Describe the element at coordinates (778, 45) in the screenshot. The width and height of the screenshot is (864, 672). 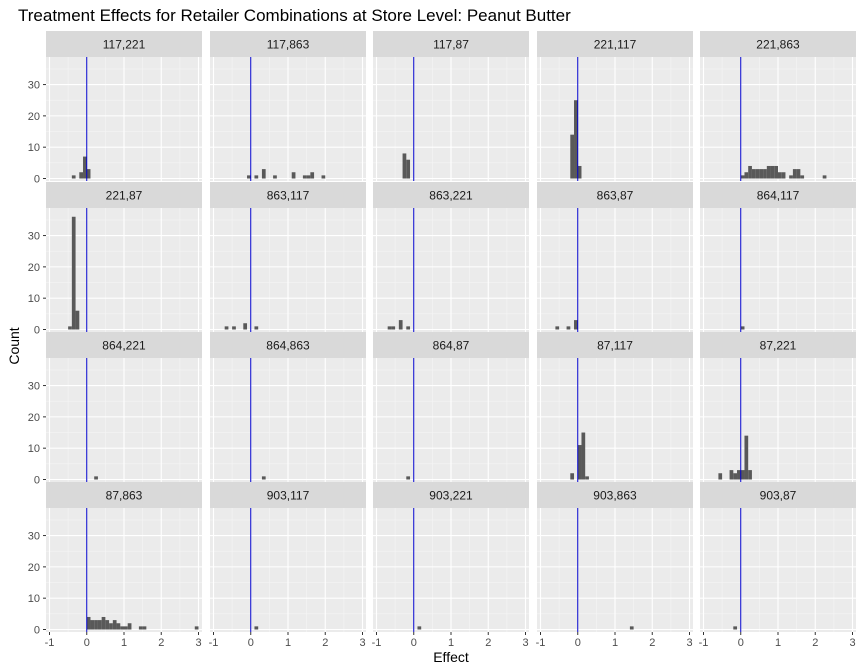
I see `facet-strip-label: 221,863` at that location.